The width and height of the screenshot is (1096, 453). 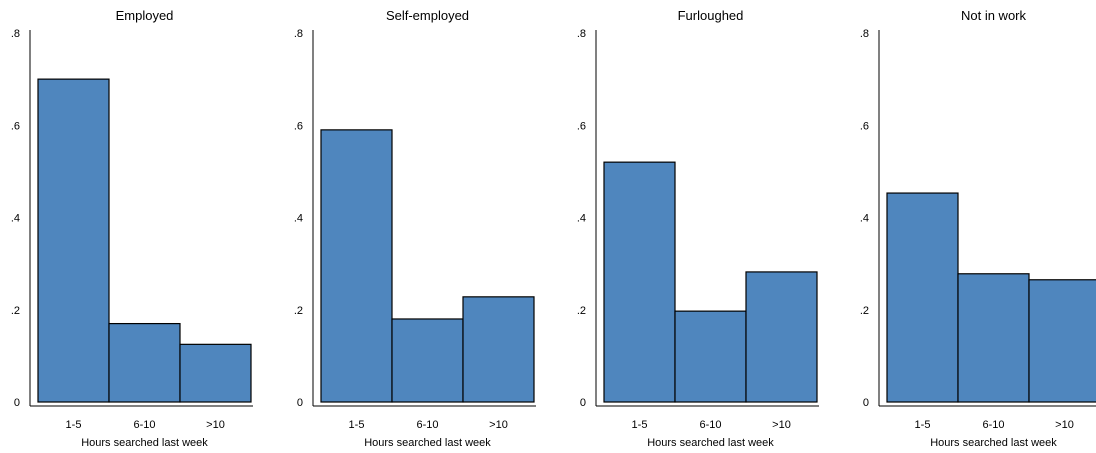 I want to click on panel-title: Self-employed, so click(x=427, y=15).